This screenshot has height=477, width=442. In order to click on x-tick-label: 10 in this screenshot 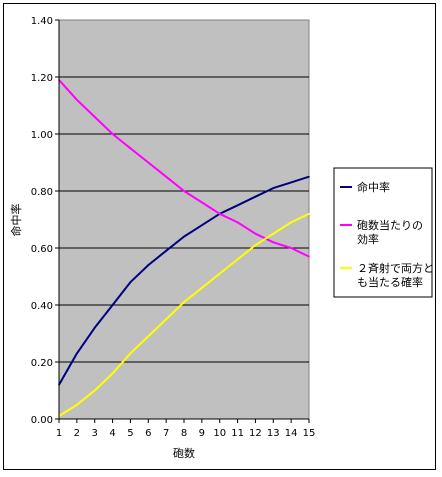, I will do `click(219, 433)`.